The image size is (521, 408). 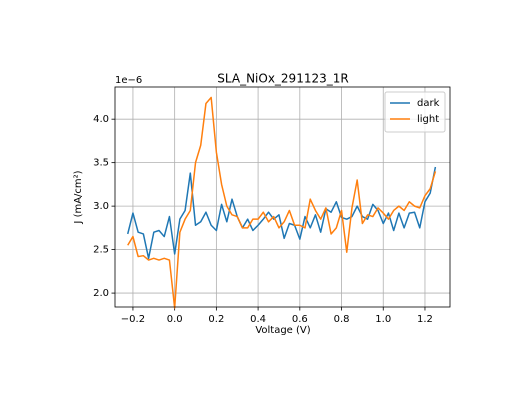 I want to click on y-tick-label: 2.0, so click(x=101, y=293).